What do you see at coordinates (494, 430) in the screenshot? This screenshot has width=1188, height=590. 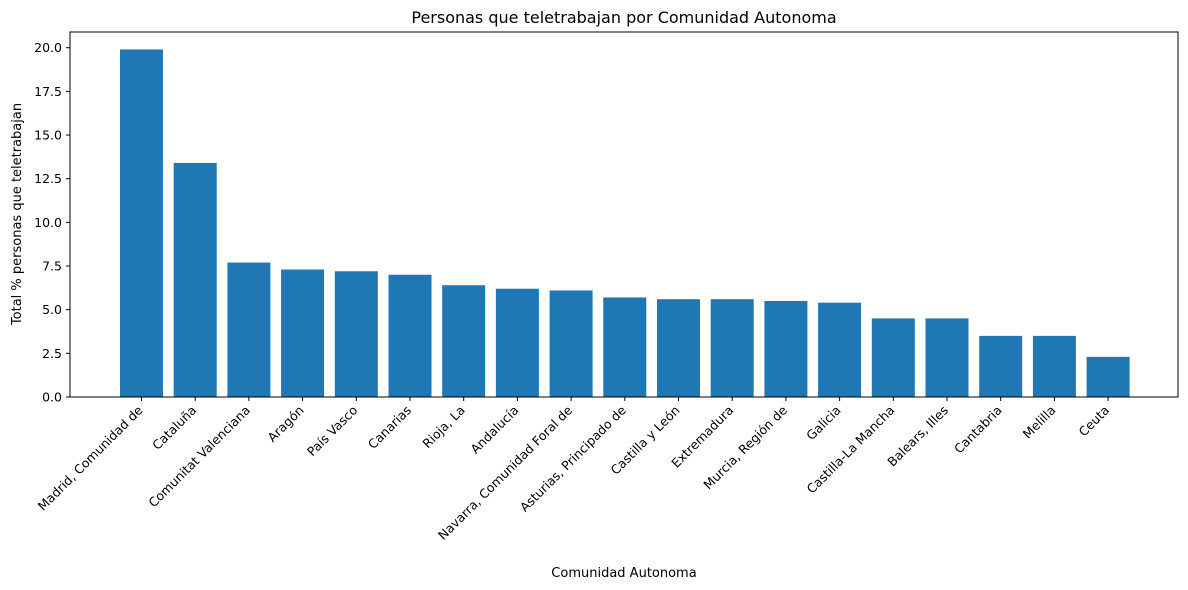 I see `x-tick-label: Andalucía` at bounding box center [494, 430].